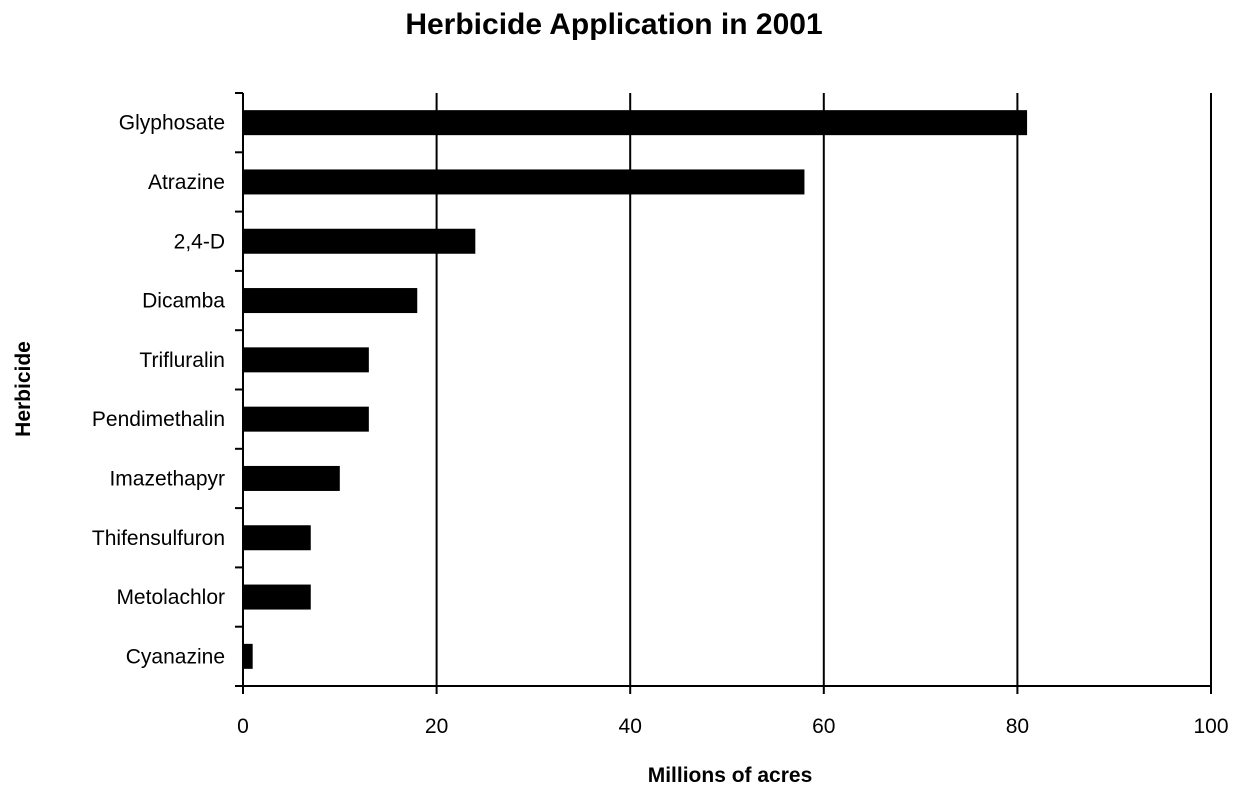 The width and height of the screenshot is (1248, 804). What do you see at coordinates (182, 360) in the screenshot?
I see `y-tick-label: Trifluralin` at bounding box center [182, 360].